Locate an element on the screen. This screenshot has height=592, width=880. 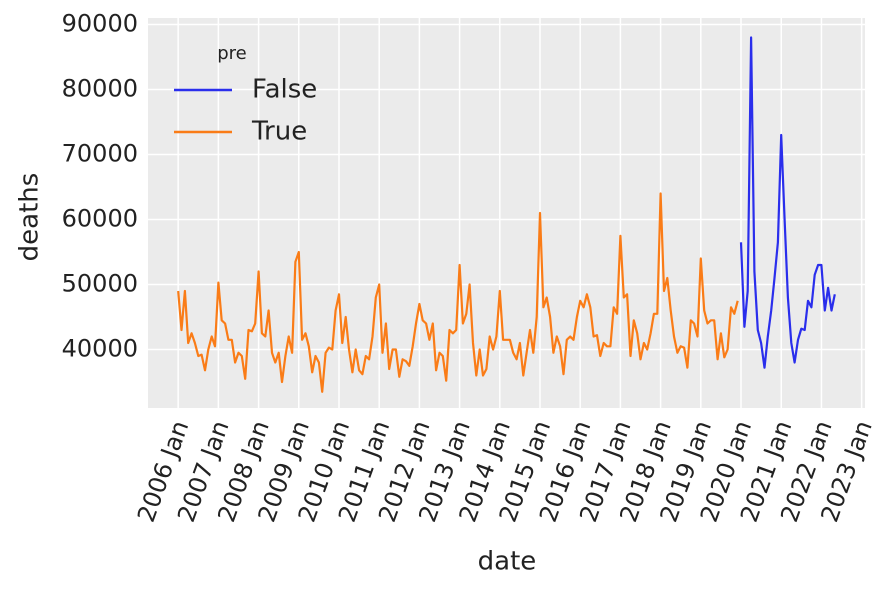
legend-label: False is located at coordinates (284, 90).